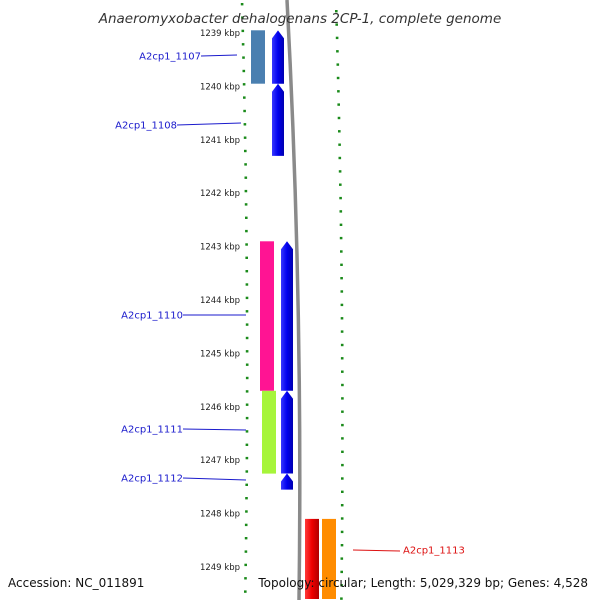 The width and height of the screenshot is (600, 600). I want to click on right-dotted-ring, so click(339, 305).